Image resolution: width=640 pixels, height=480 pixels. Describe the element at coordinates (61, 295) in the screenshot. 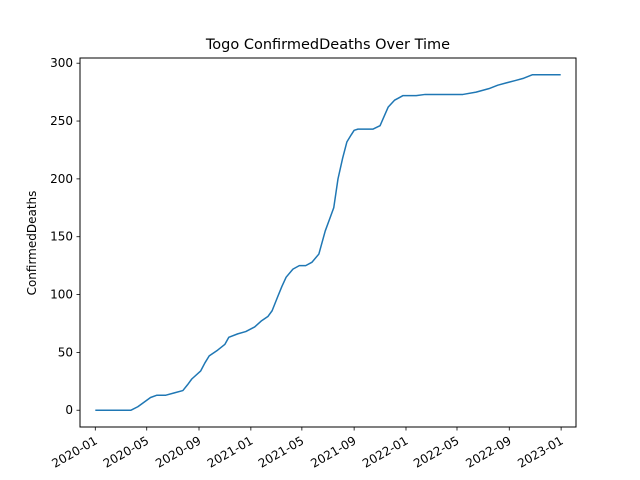

I see `y-tick-label: 100` at that location.